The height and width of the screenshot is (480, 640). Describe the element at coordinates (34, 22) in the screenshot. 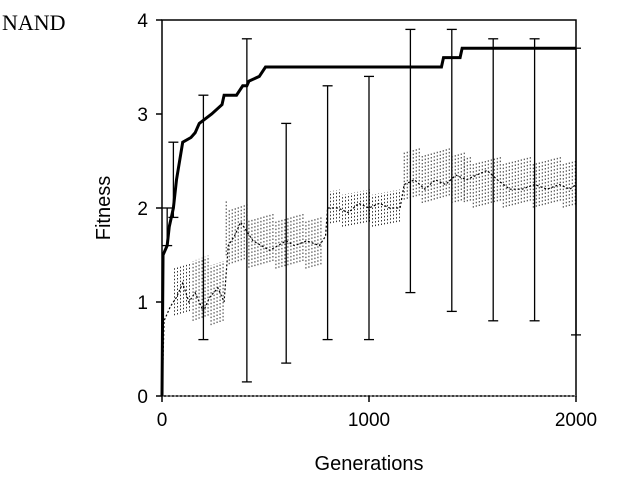

I see `panel-label: NAND` at that location.